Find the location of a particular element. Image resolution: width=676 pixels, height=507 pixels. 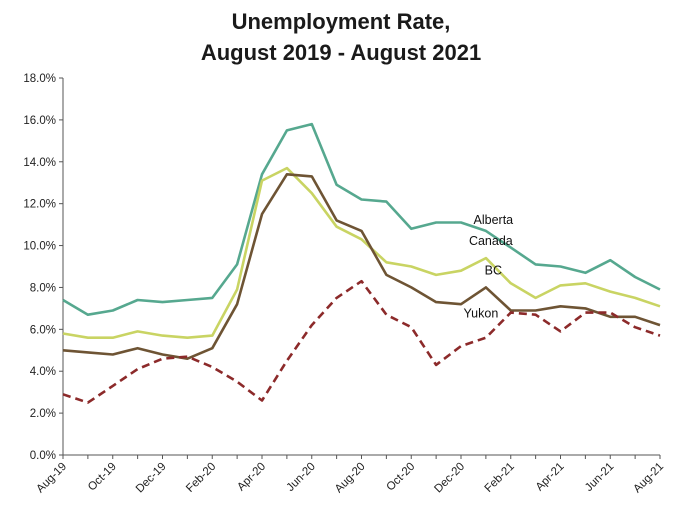

series-label-canada: Canada is located at coordinates (491, 241).